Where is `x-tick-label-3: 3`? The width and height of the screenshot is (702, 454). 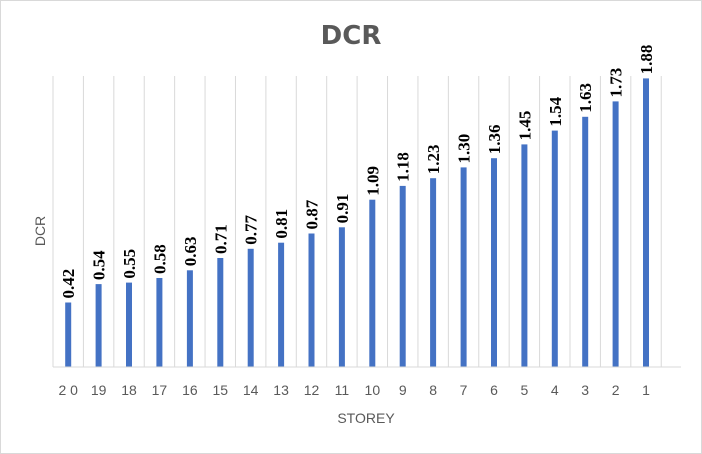
x-tick-label-3: 3 is located at coordinates (585, 390).